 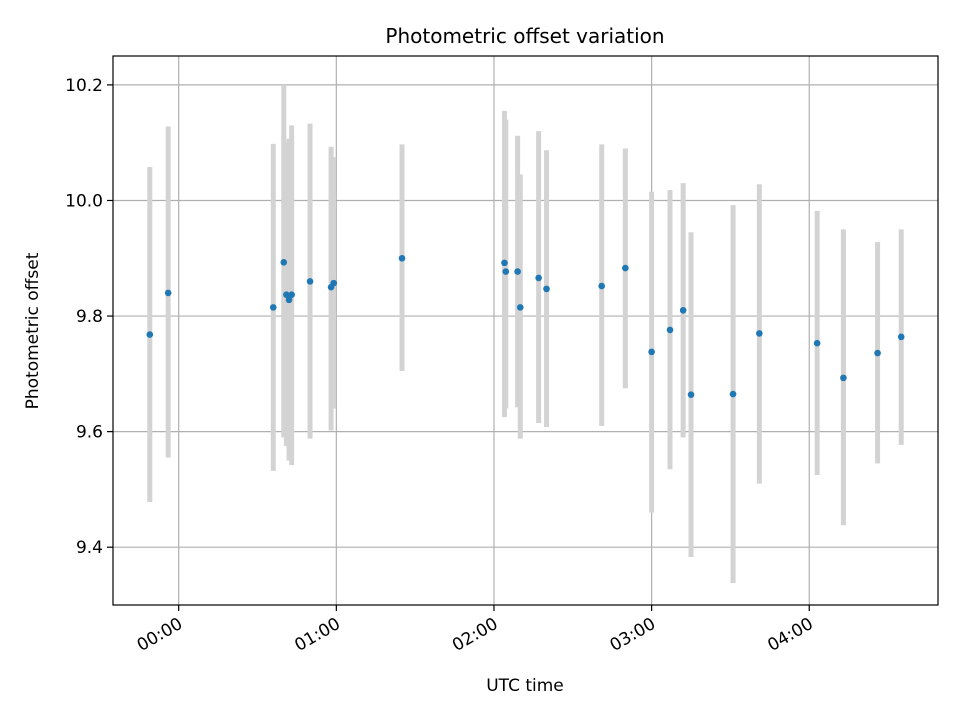 What do you see at coordinates (84, 86) in the screenshot?
I see `y-tick-label: 10.2` at bounding box center [84, 86].